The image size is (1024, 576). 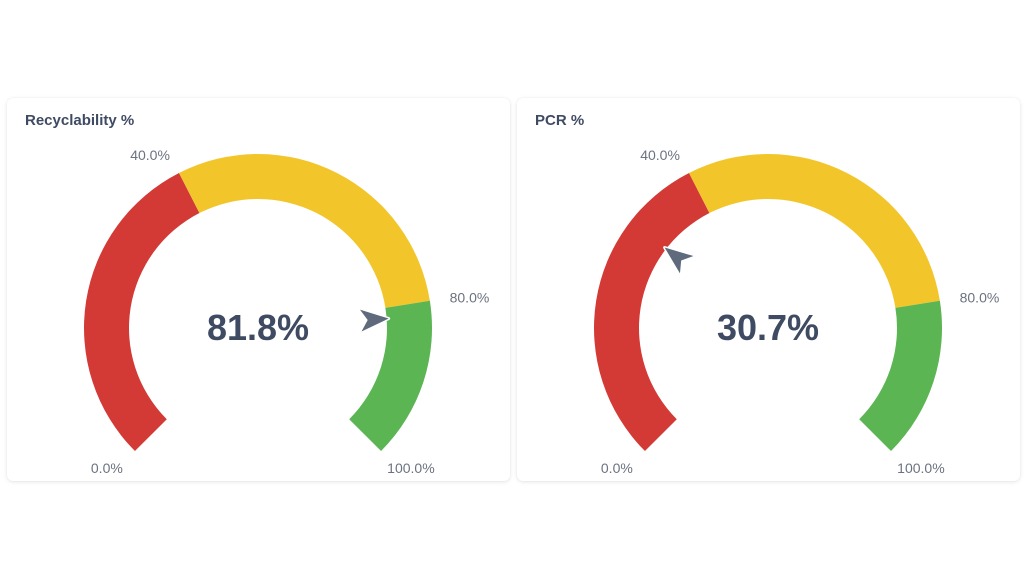 I want to click on gauge-title: PCR %, so click(x=560, y=120).